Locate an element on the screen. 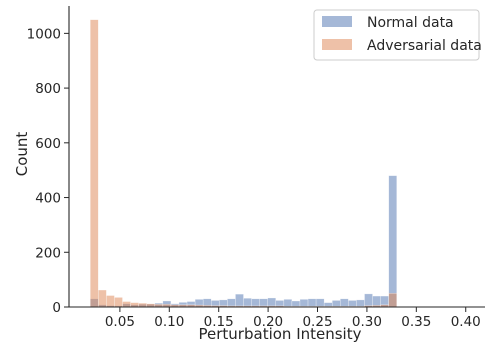 The height and width of the screenshot is (345, 486). y-axis-label: Count is located at coordinates (22, 154).